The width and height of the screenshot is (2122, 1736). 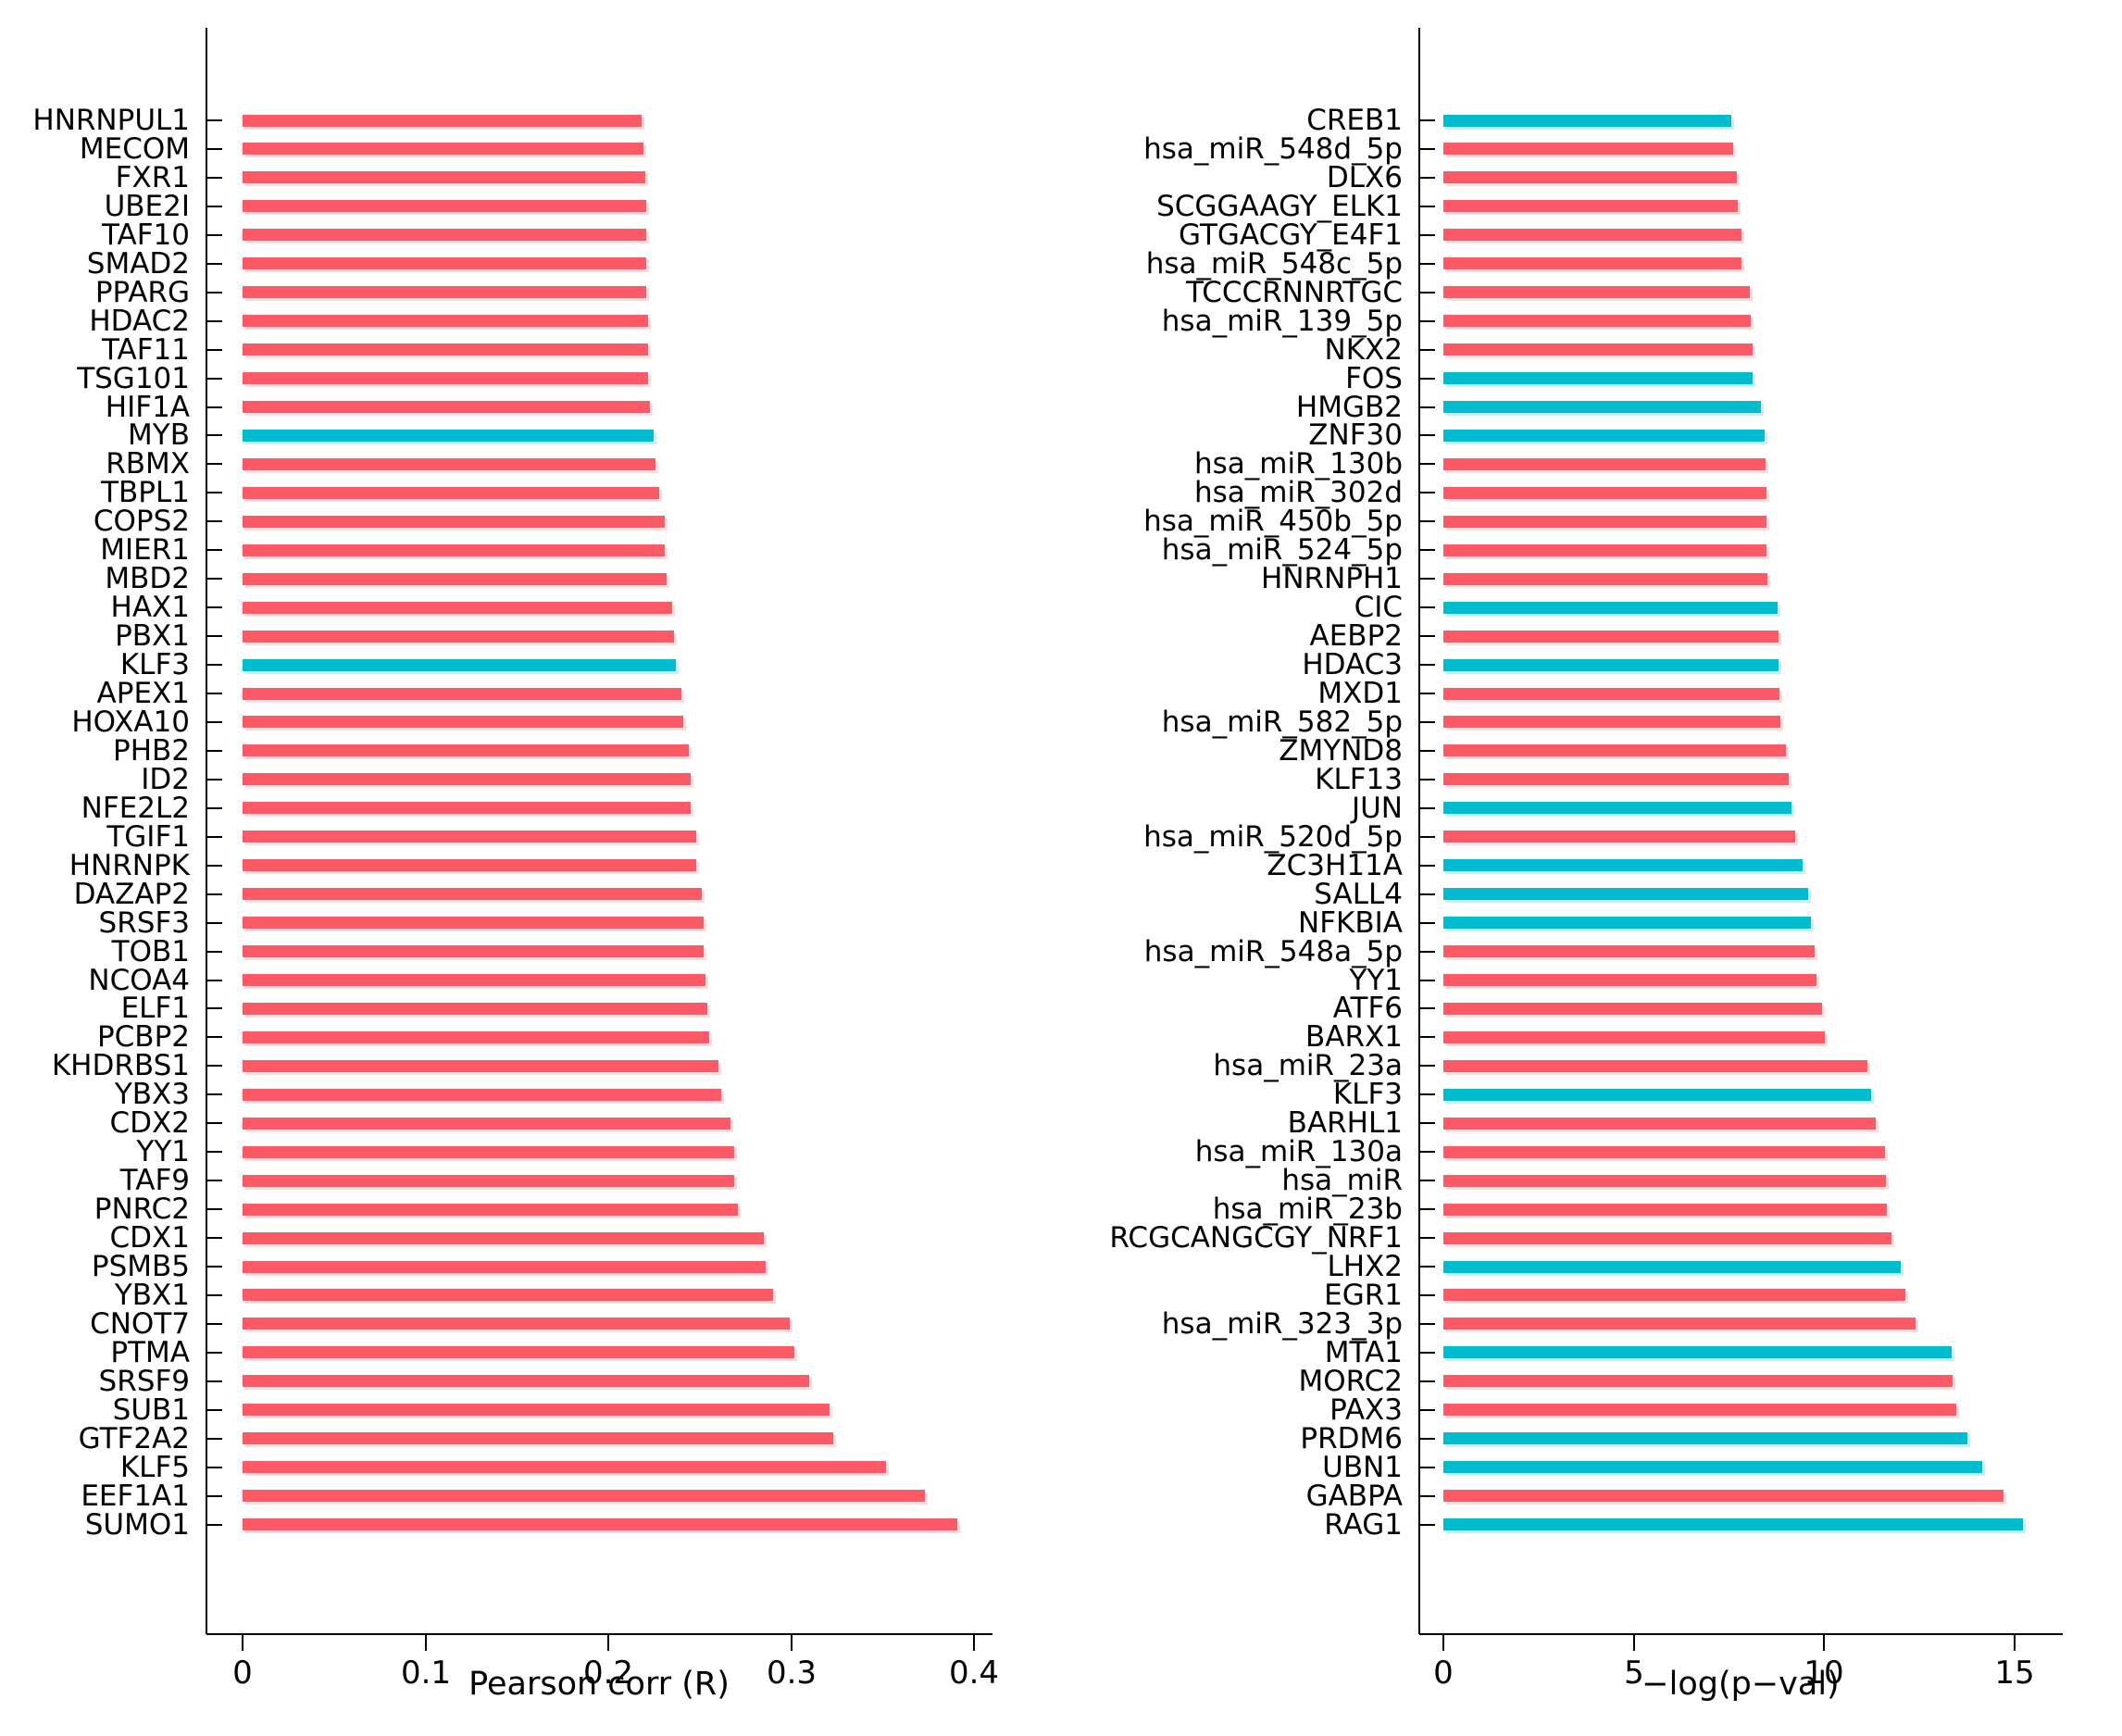 I want to click on x-axis-title-left: Pearson corr (R), so click(x=599, y=1684).